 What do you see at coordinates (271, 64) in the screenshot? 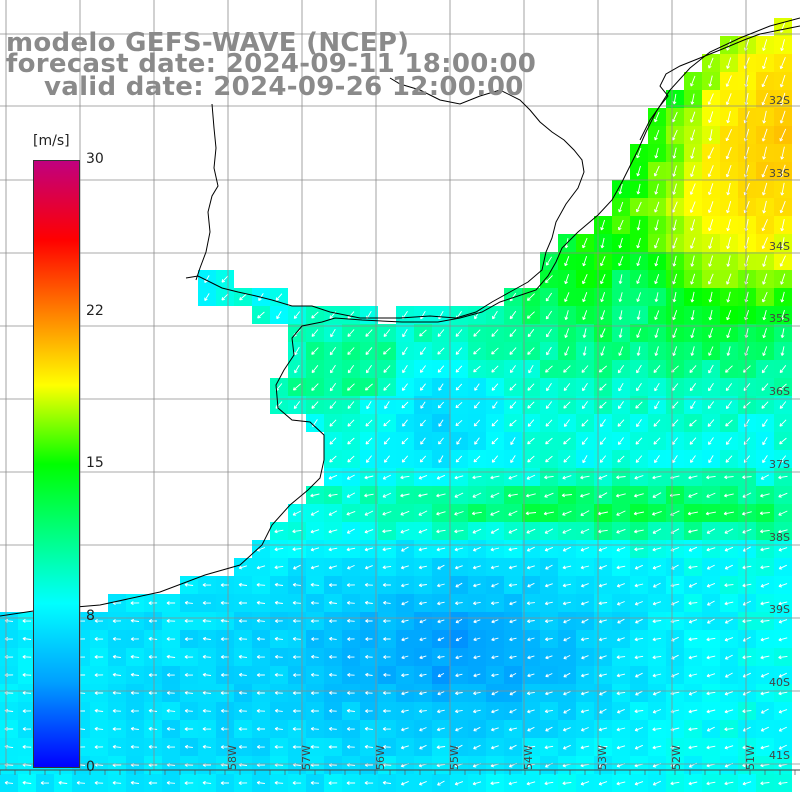
I see `title-forecast-date: forecast date: 2024-09-11 18:00:00` at bounding box center [271, 64].